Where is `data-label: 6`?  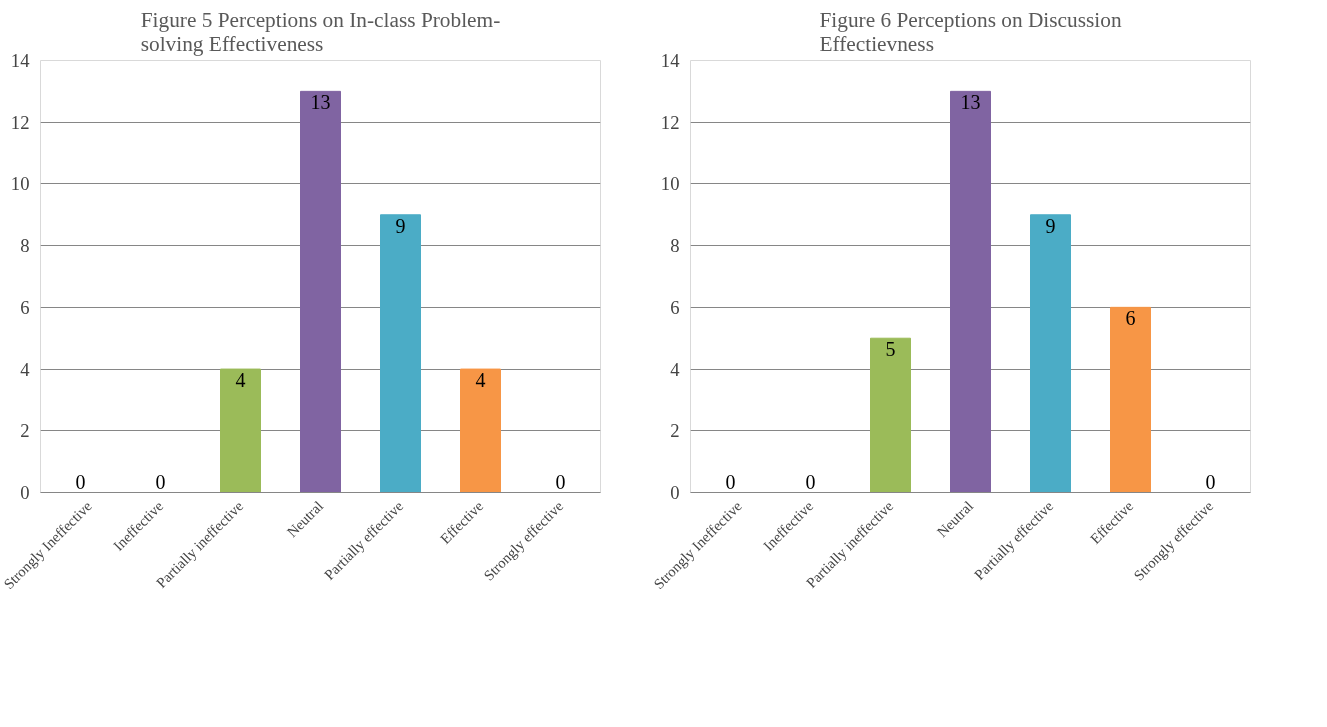 data-label: 6 is located at coordinates (1130, 318).